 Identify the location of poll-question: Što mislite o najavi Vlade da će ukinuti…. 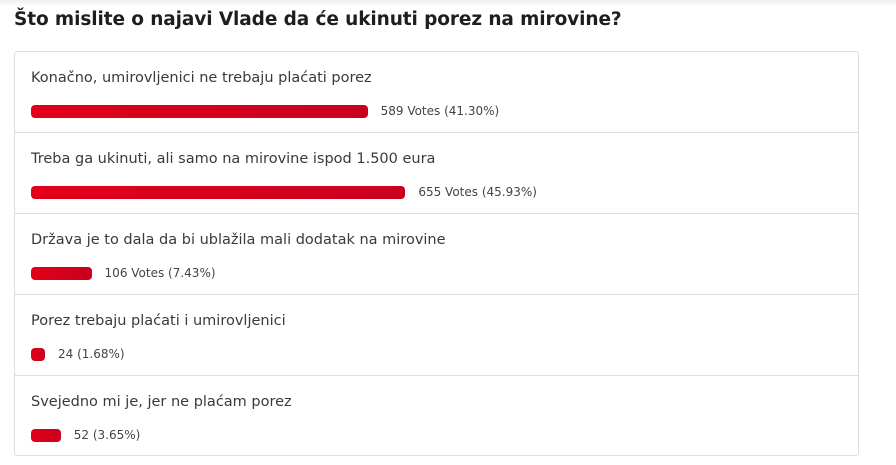
(318, 19).